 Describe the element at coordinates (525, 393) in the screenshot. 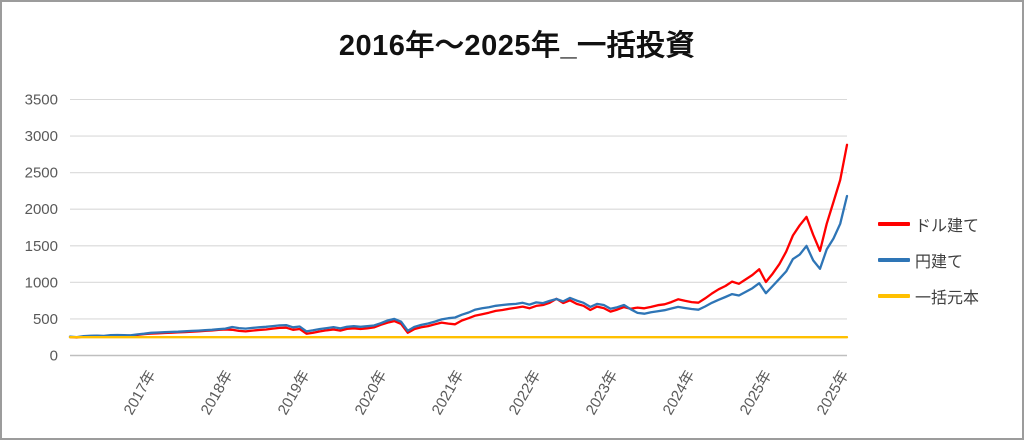

I see `x-tick-label: 2022年` at that location.